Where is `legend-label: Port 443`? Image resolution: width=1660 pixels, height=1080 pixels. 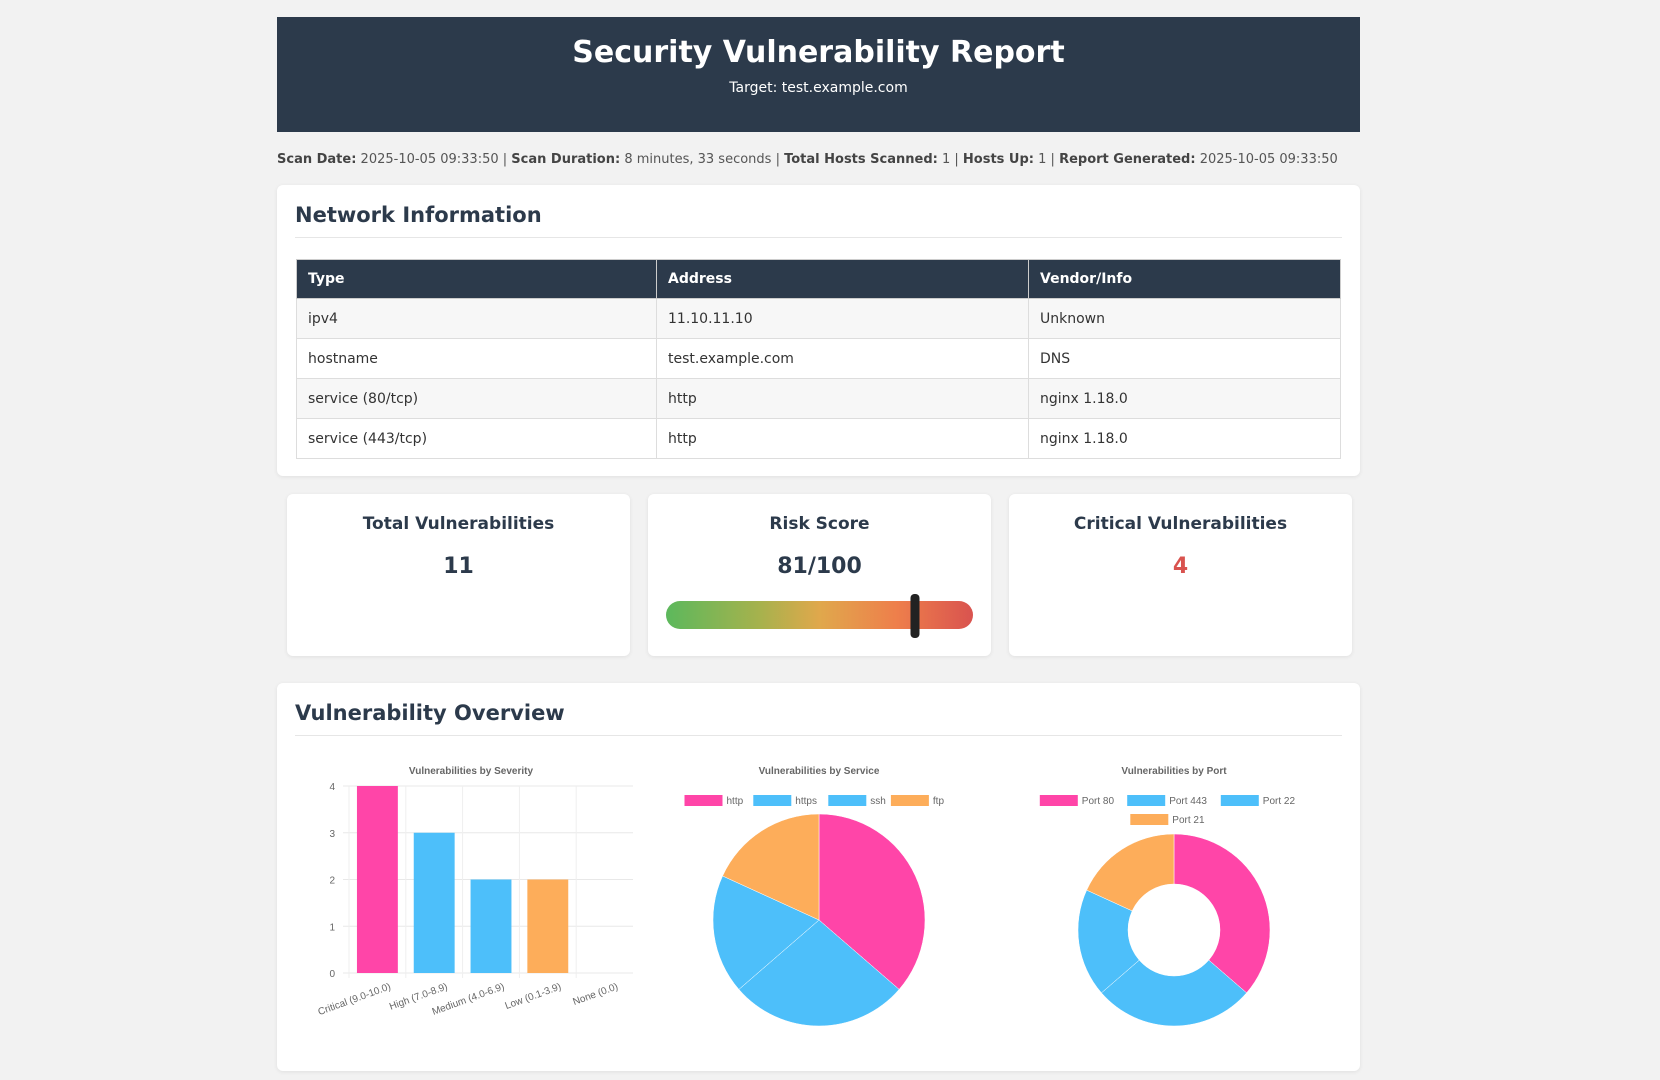
legend-label: Port 443 is located at coordinates (1188, 801).